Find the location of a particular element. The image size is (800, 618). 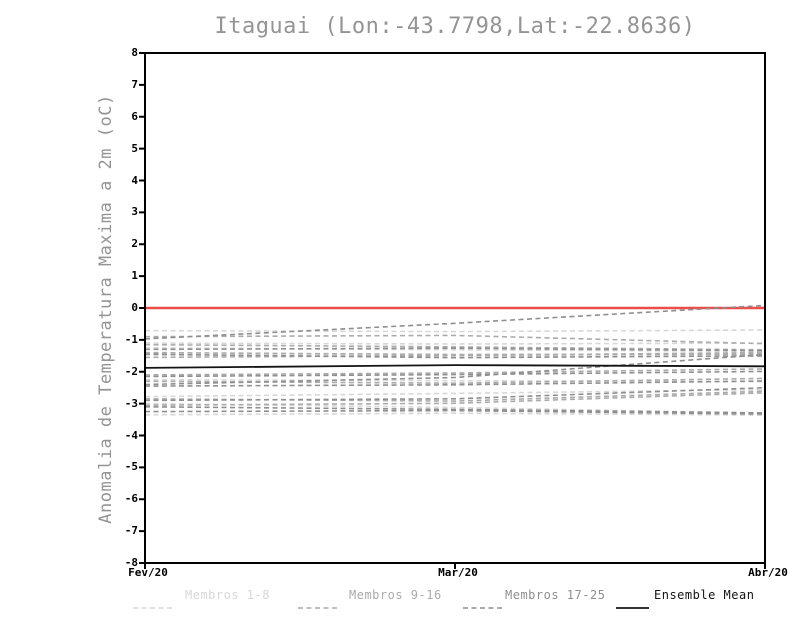

y-tick-label: 3 is located at coordinates (134, 212).